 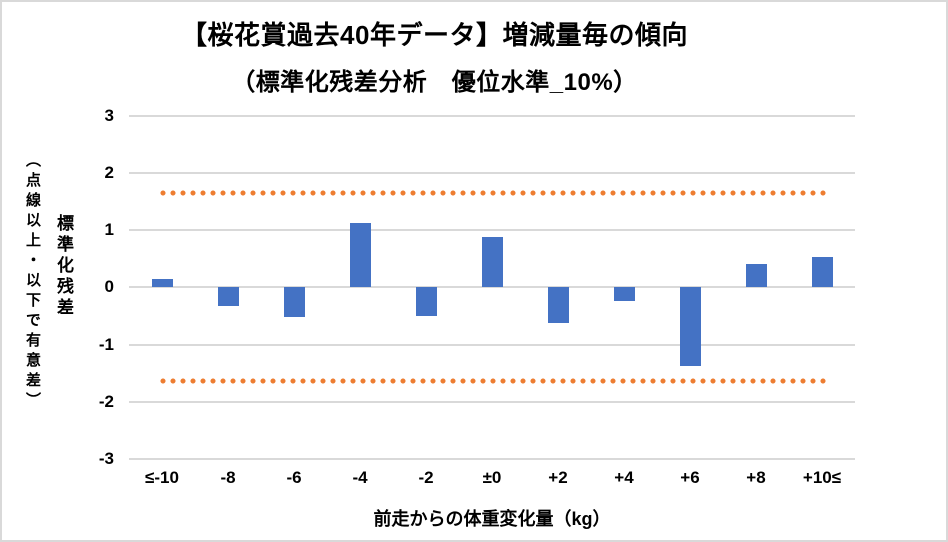 What do you see at coordinates (492, 381) in the screenshot?
I see `threshold-line-lower` at bounding box center [492, 381].